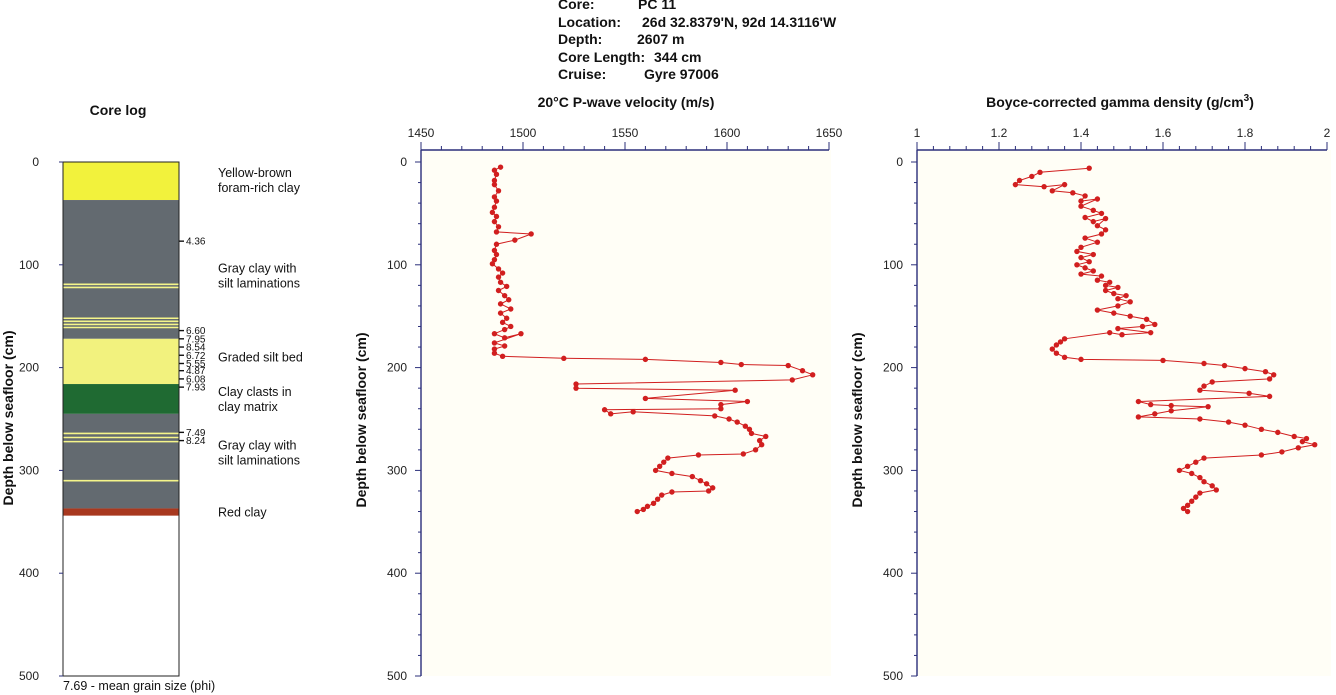  Describe the element at coordinates (829, 133) in the screenshot. I see `p-wave-x-tick-label: 1650` at that location.